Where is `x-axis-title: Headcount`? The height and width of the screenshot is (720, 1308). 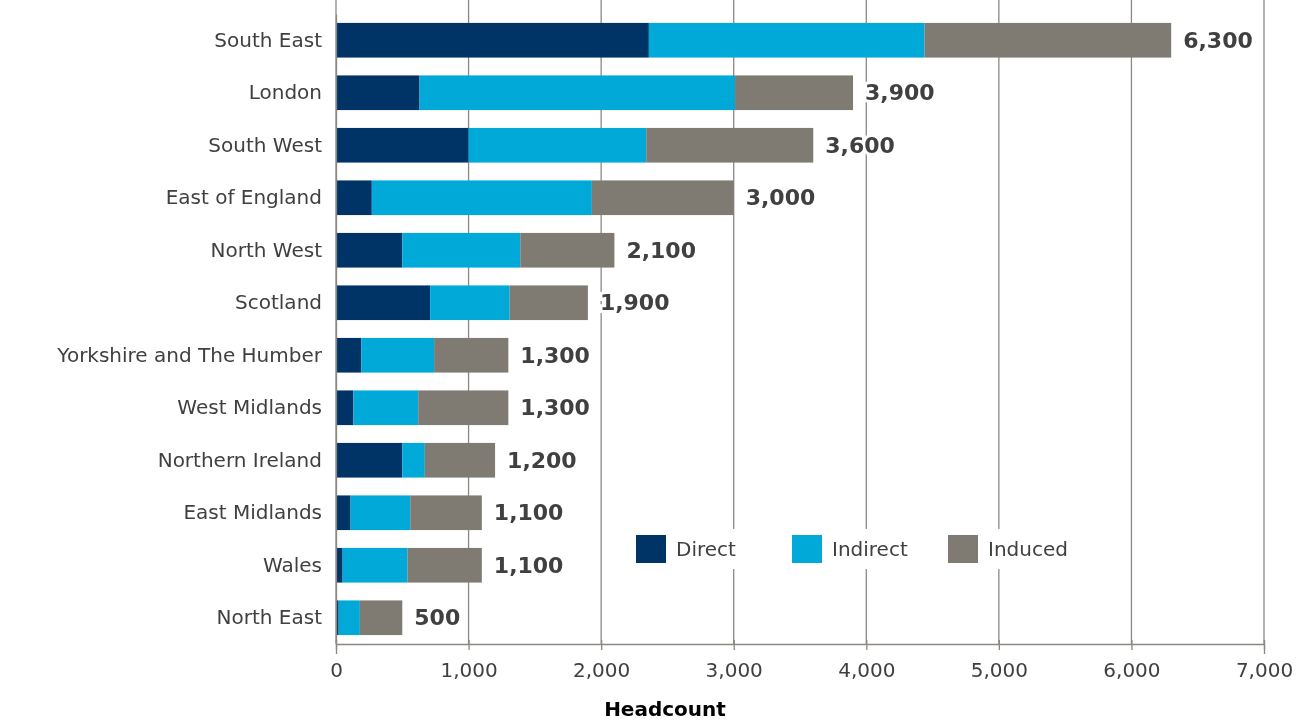 x-axis-title: Headcount is located at coordinates (665, 708).